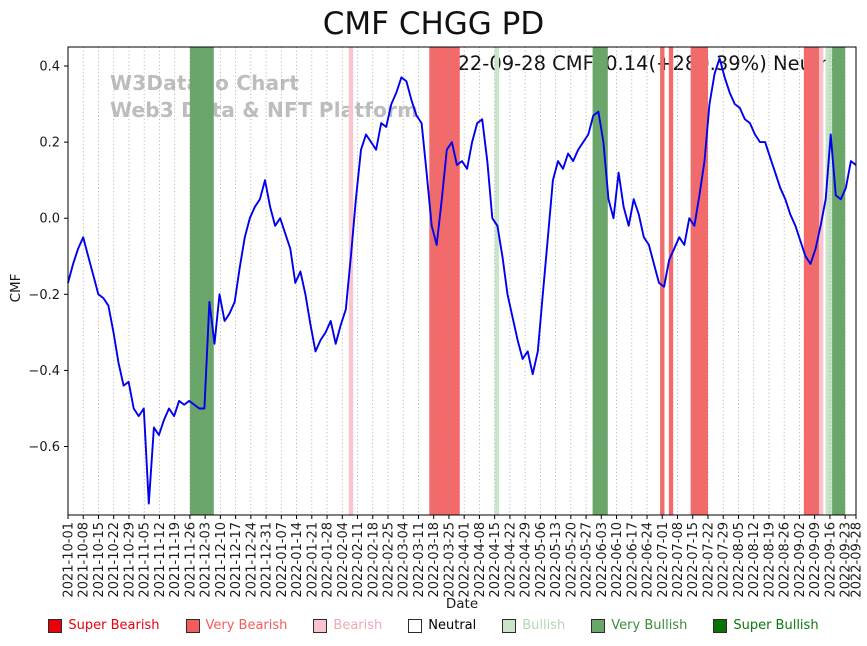 This screenshot has height=646, width=867. Describe the element at coordinates (830, 560) in the screenshot. I see `x-axis-tick-label: 2022-09-16` at that location.